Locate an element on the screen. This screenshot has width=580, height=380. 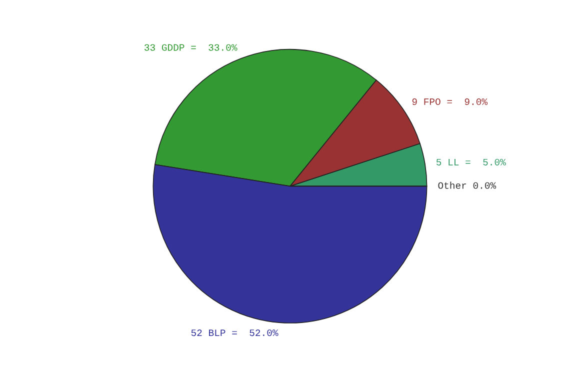
slice-label: 5 LL = 5.0% is located at coordinates (471, 162).